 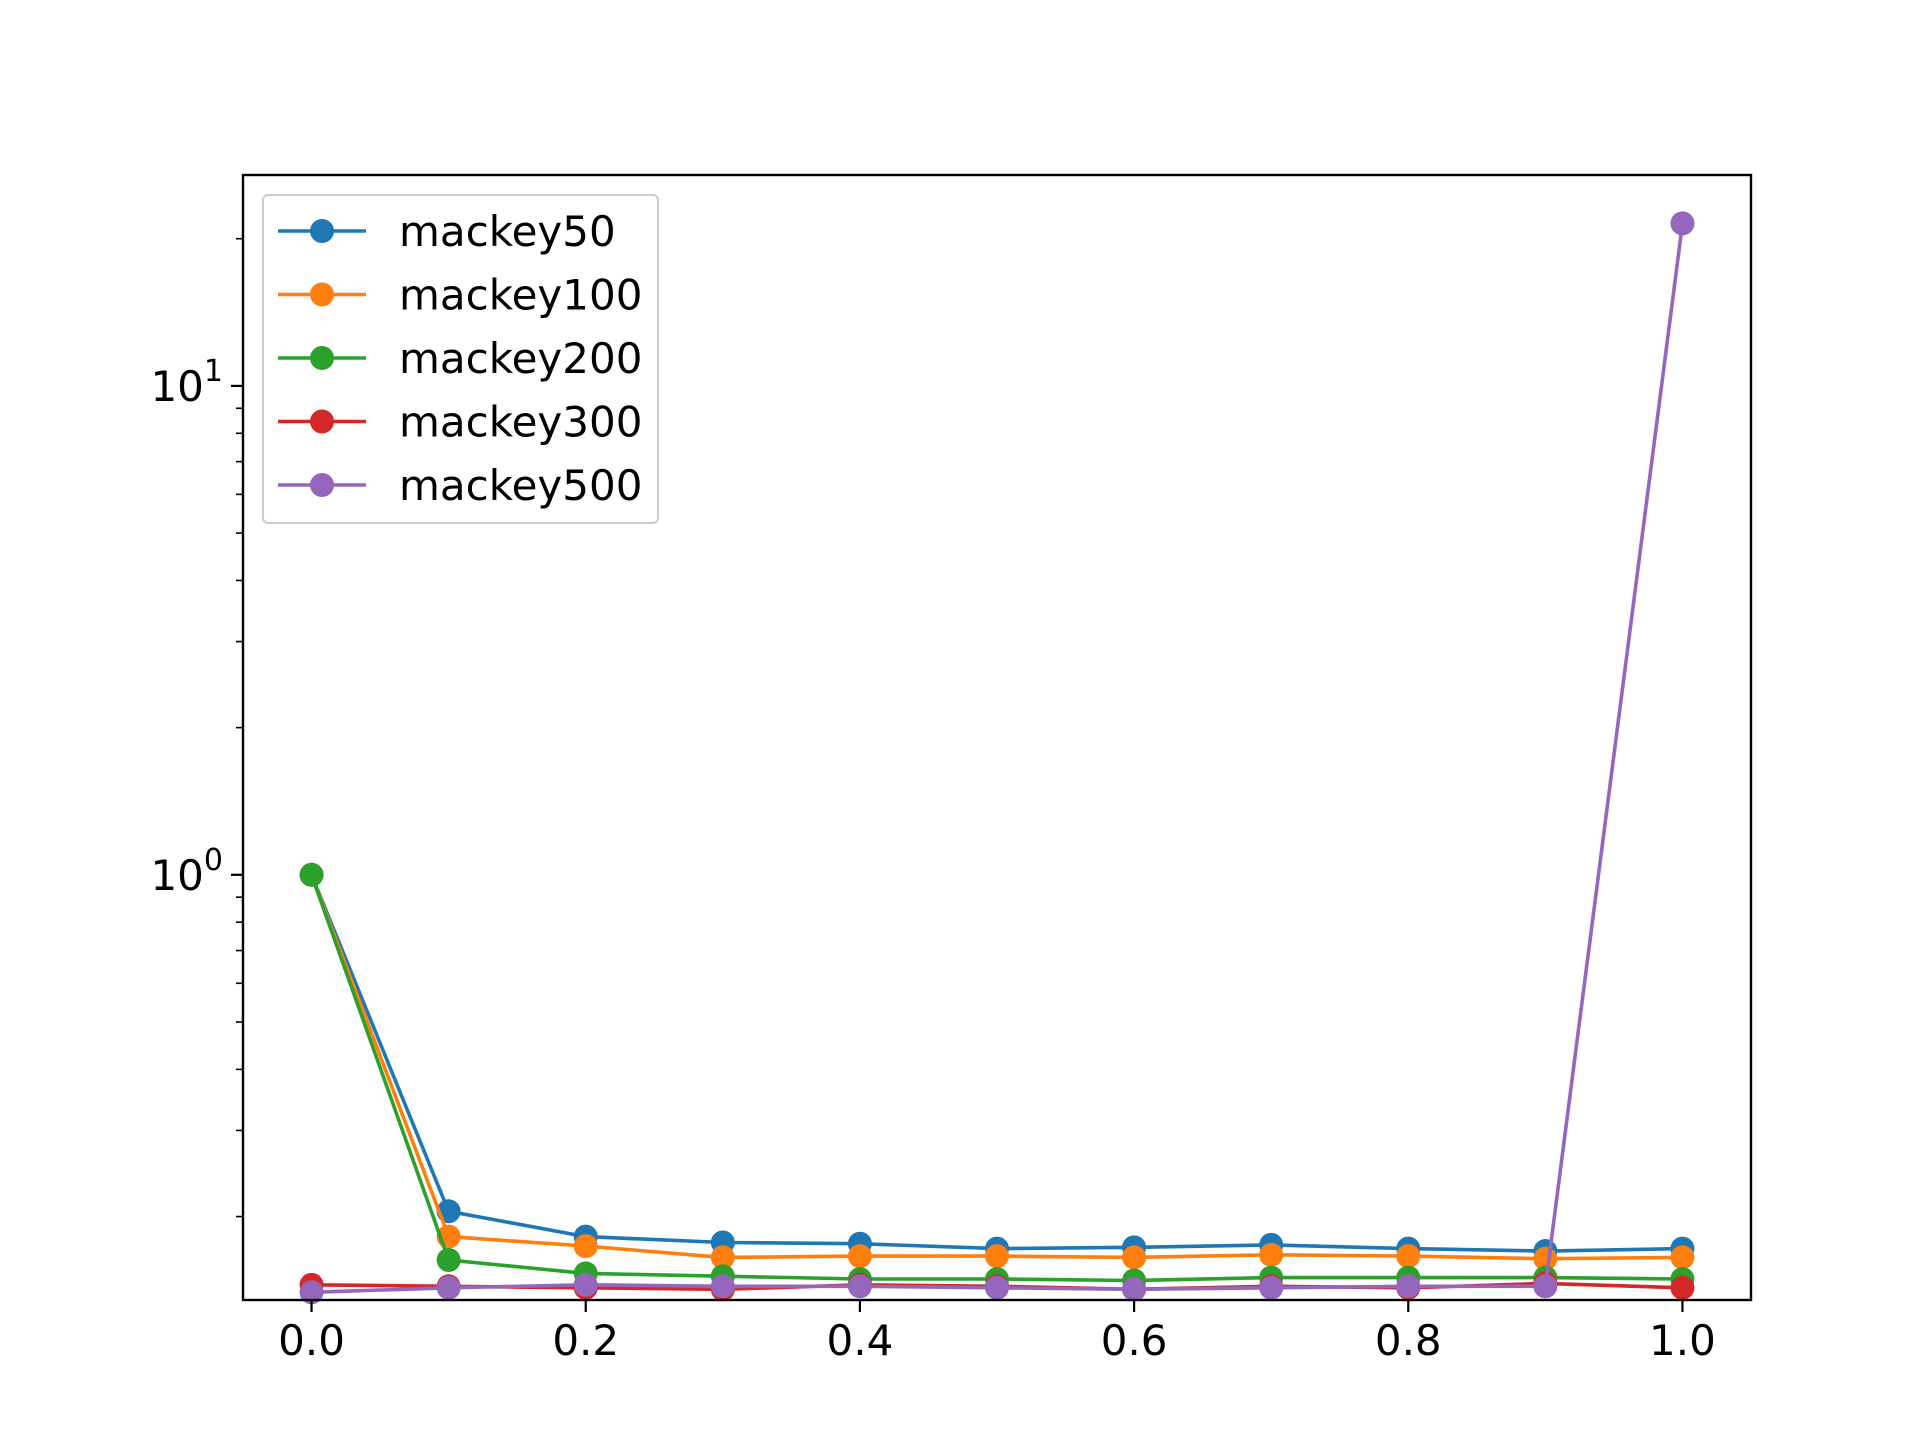 What do you see at coordinates (520, 485) in the screenshot?
I see `legend-label: mackey500` at bounding box center [520, 485].